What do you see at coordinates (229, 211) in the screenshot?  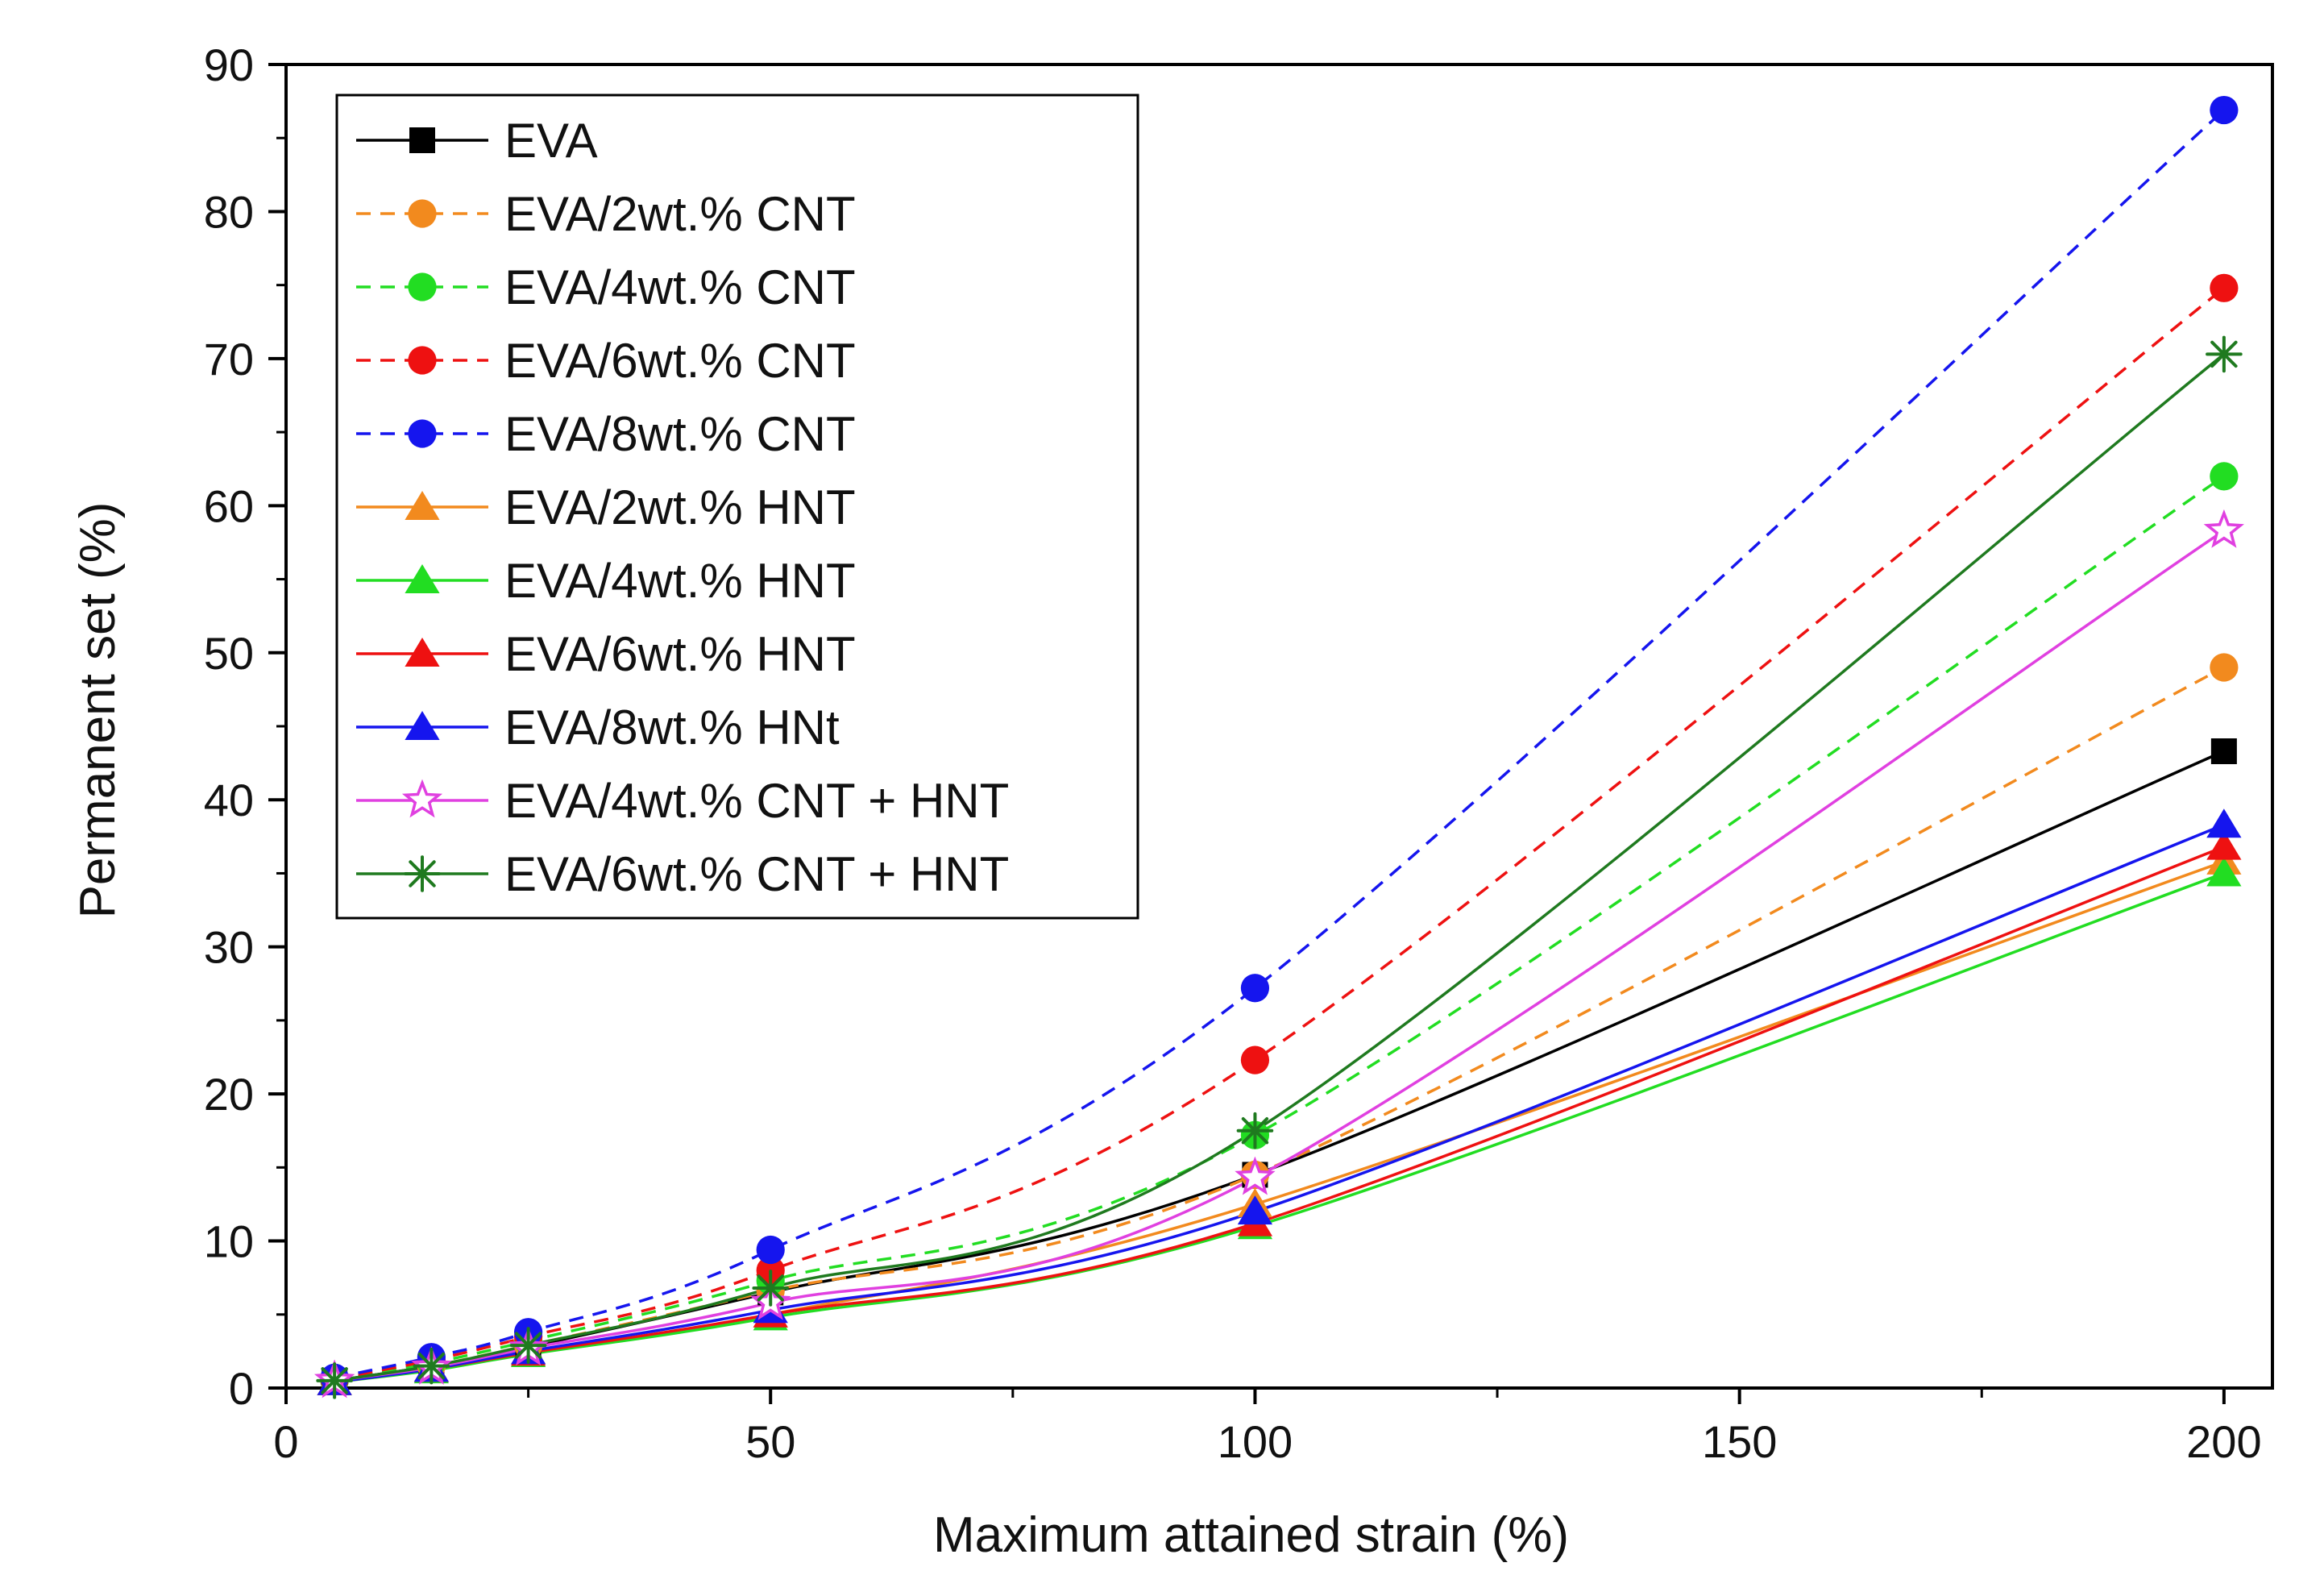 I see `y-tick-label-80: 80` at bounding box center [229, 211].